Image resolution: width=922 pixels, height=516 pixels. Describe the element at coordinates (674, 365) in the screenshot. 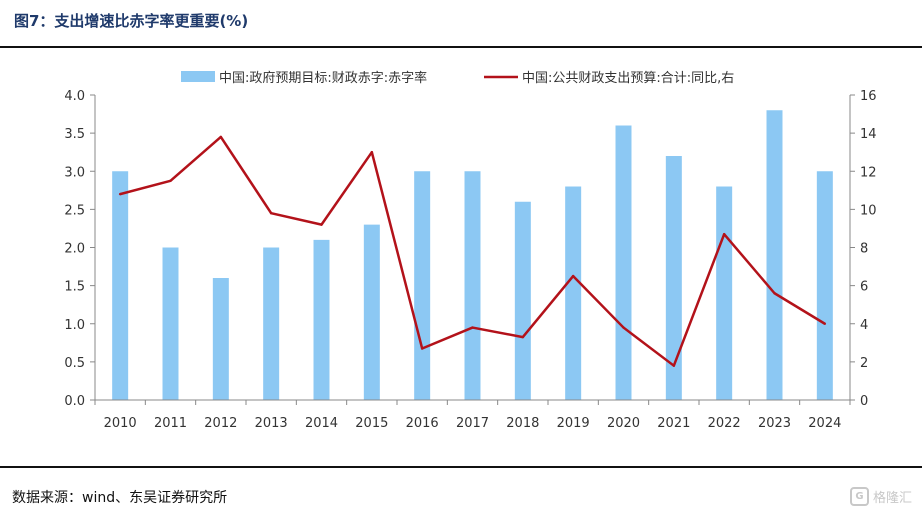

I see `line-point-2021` at that location.